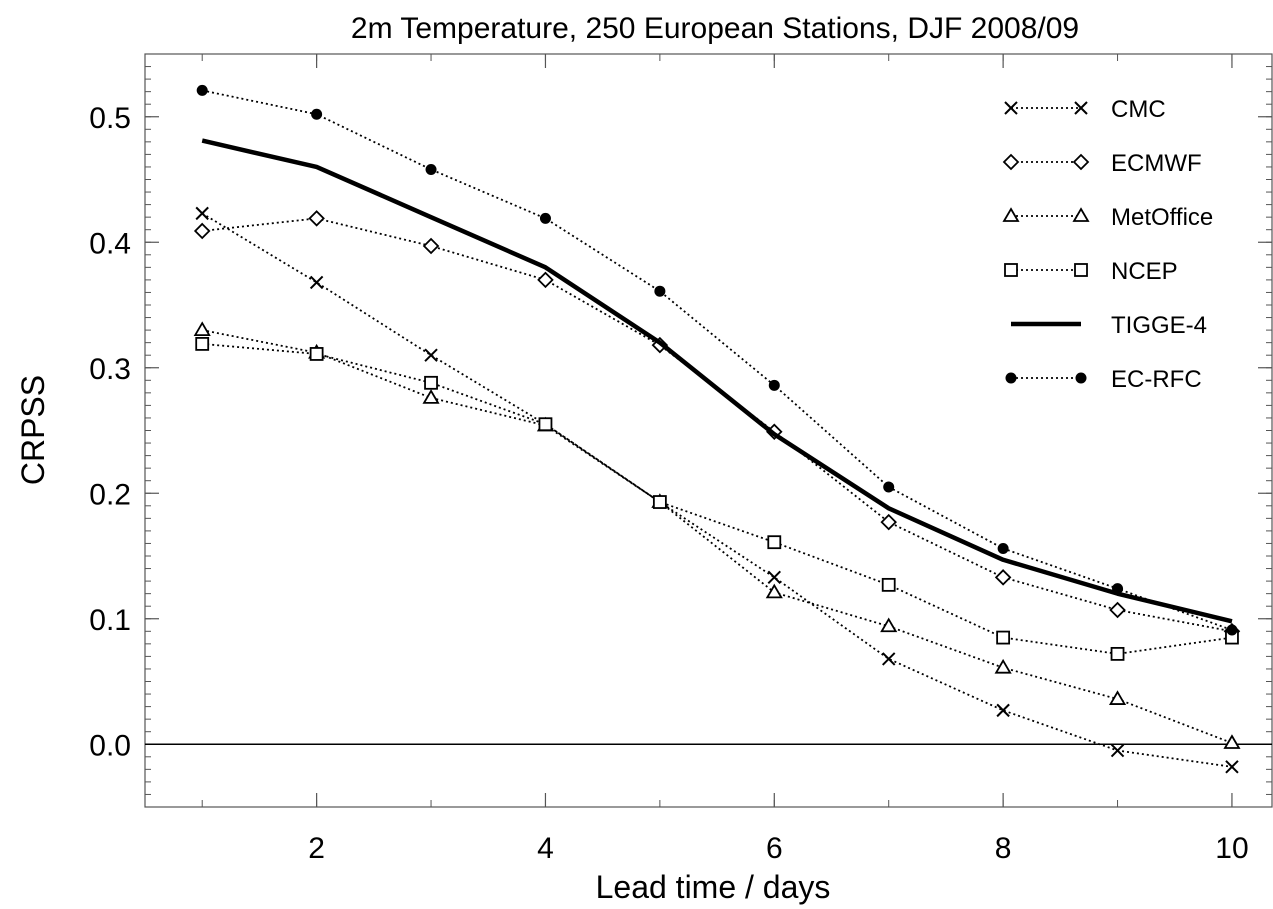 The width and height of the screenshot is (1273, 909). Describe the element at coordinates (1107, 244) in the screenshot. I see `legend: CMC ECMWF MetOffice NCEP TIGGE-4 EC-RFC` at that location.